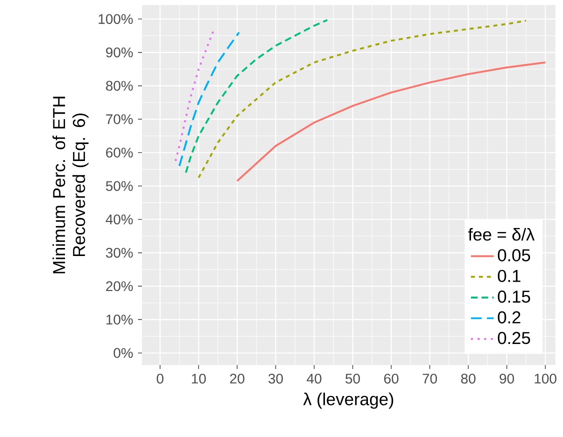  I want to click on y-tick-label: 70%, so click(119, 119).